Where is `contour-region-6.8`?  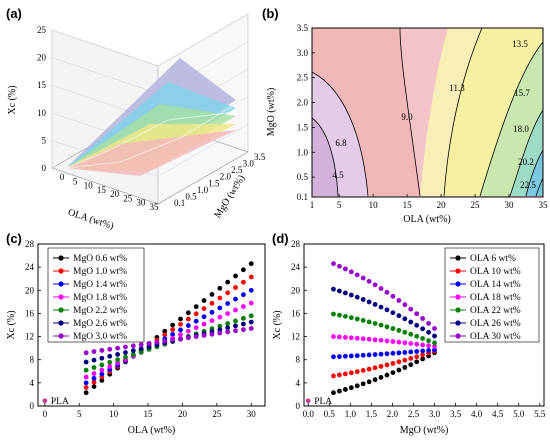
contour-region-6.8 is located at coordinates (340, 134).